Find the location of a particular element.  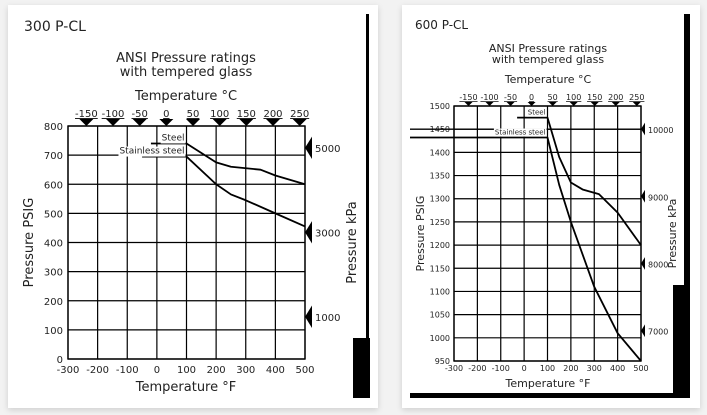

y-tick-label: 200 is located at coordinates (53, 302).